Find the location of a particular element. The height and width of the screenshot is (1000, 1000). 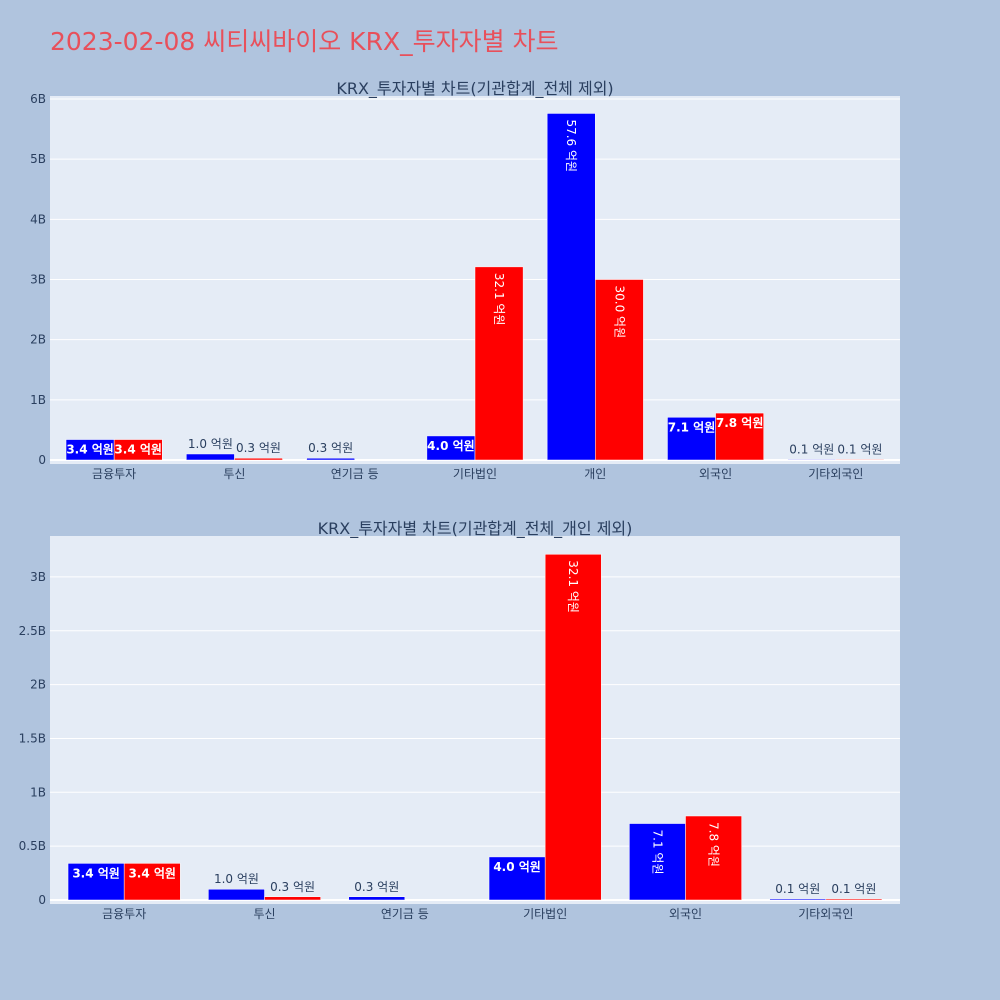

y-tick-label: 5B is located at coordinates (38, 159).